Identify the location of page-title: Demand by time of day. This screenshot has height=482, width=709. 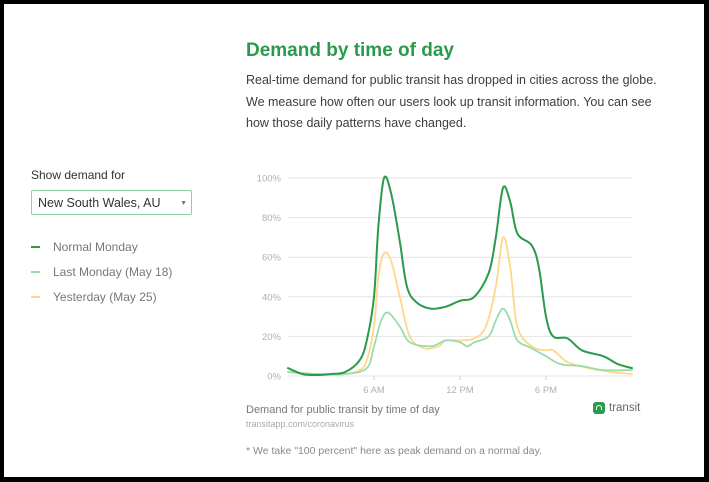
(350, 50).